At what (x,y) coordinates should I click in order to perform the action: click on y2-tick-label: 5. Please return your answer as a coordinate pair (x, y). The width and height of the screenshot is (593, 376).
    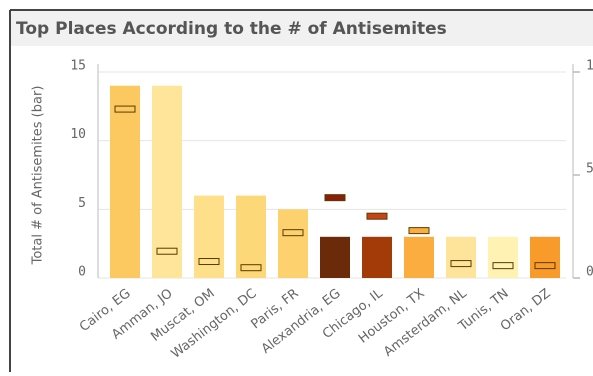
    Looking at the image, I should click on (589, 169).